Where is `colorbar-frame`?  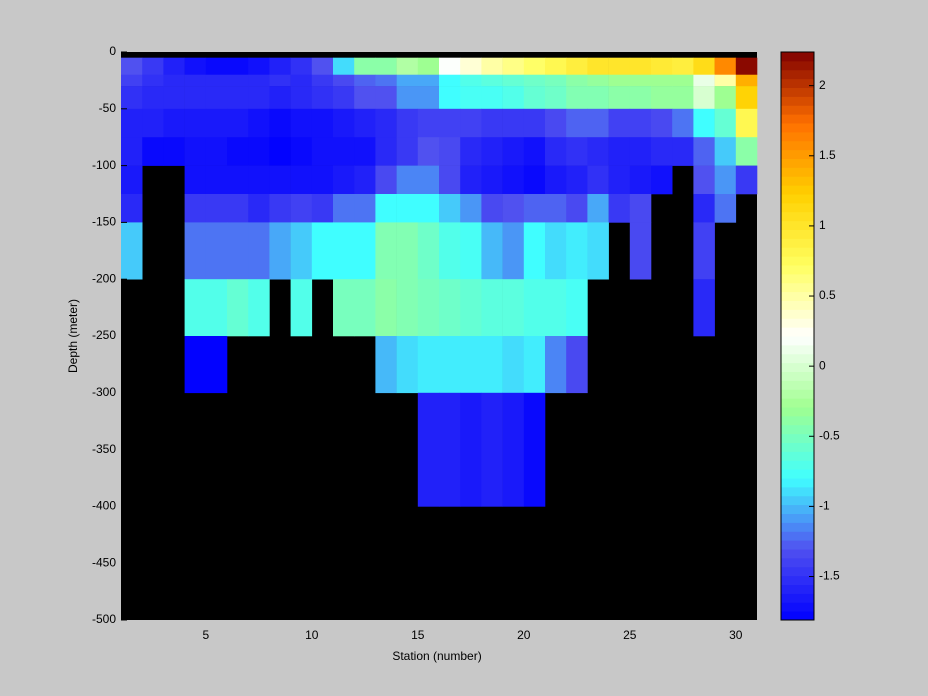
colorbar-frame is located at coordinates (797, 336).